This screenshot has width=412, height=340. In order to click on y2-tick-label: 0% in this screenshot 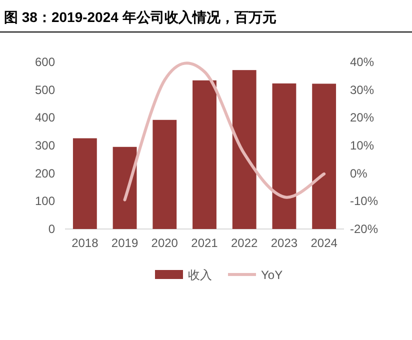, I will do `click(359, 173)`.